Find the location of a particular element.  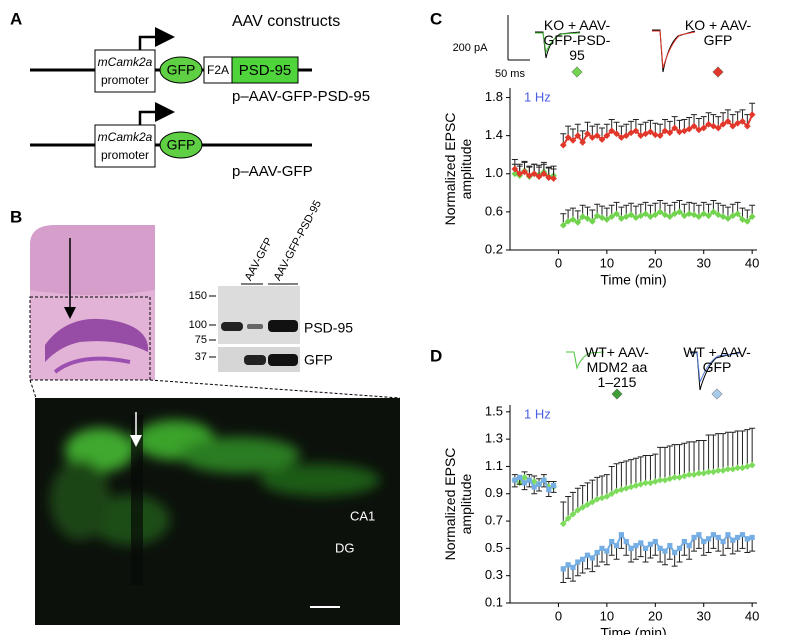

x-axis-title: Time (min) is located at coordinates (633, 280).